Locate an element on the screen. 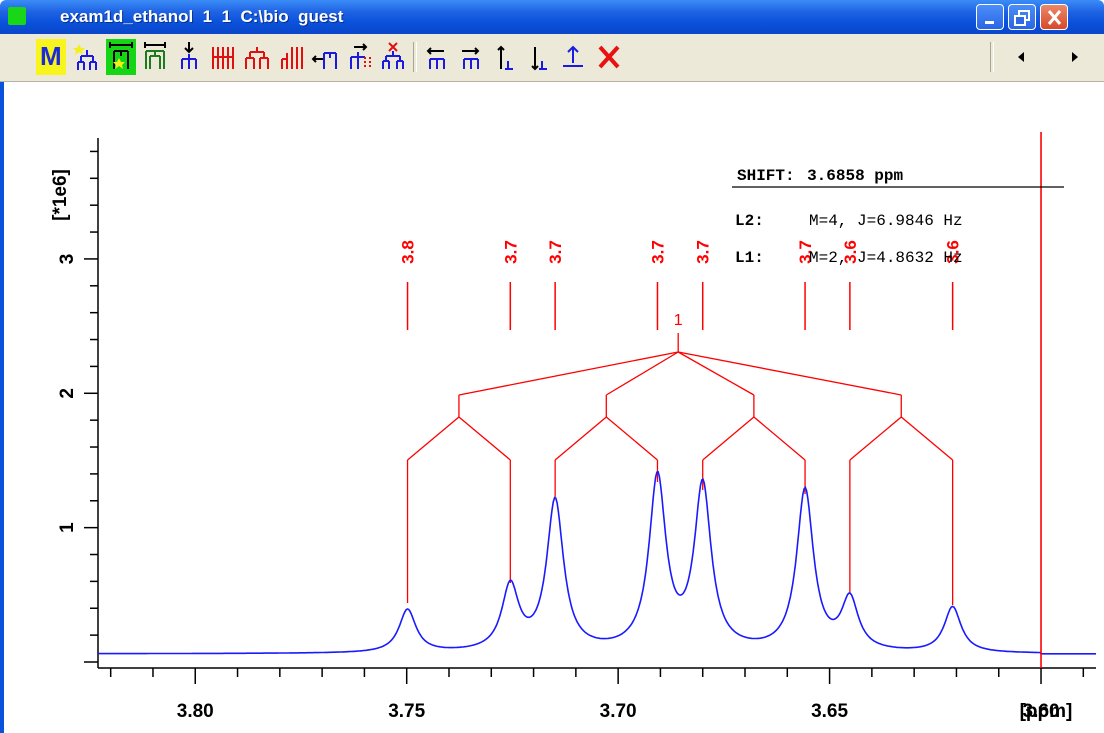 This screenshot has height=733, width=1104. multiplet-define-active-icon is located at coordinates (121, 55).